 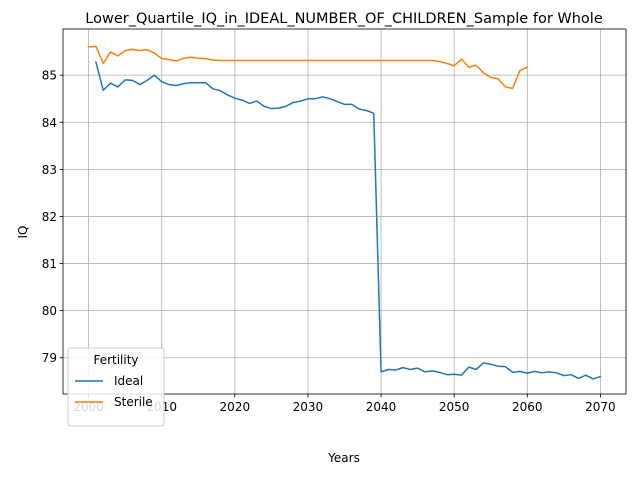 I want to click on y-tick-label: 81, so click(x=49, y=264).